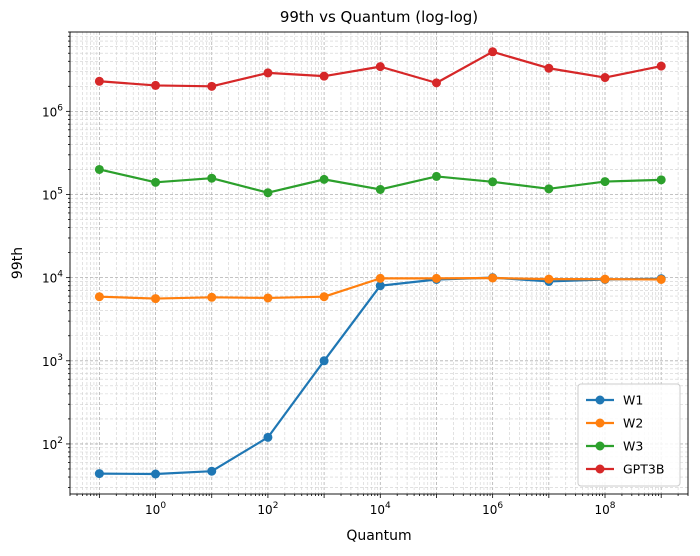  What do you see at coordinates (60, 358) in the screenshot?
I see `y-tick-exponent: 3` at bounding box center [60, 358].